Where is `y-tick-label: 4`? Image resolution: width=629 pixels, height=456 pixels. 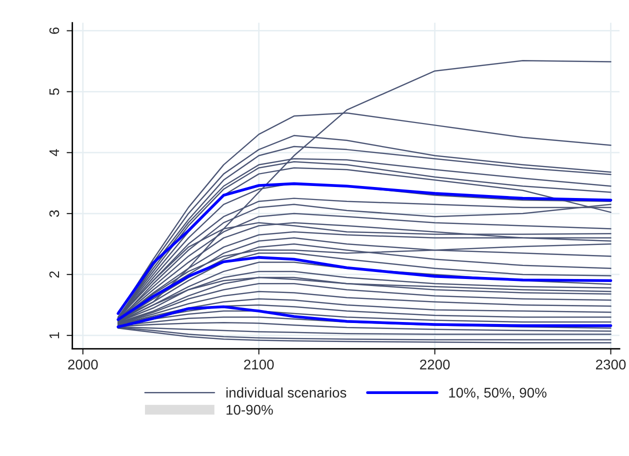
y-tick-label: 4 is located at coordinates (54, 152).